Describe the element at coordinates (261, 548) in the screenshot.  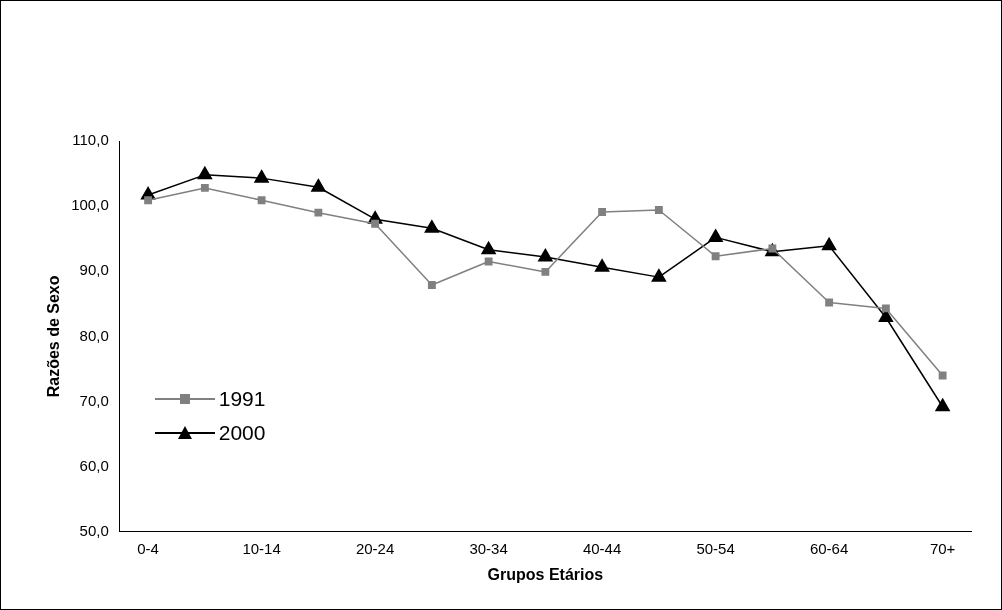
I see `x-tick-label: 10-14` at that location.